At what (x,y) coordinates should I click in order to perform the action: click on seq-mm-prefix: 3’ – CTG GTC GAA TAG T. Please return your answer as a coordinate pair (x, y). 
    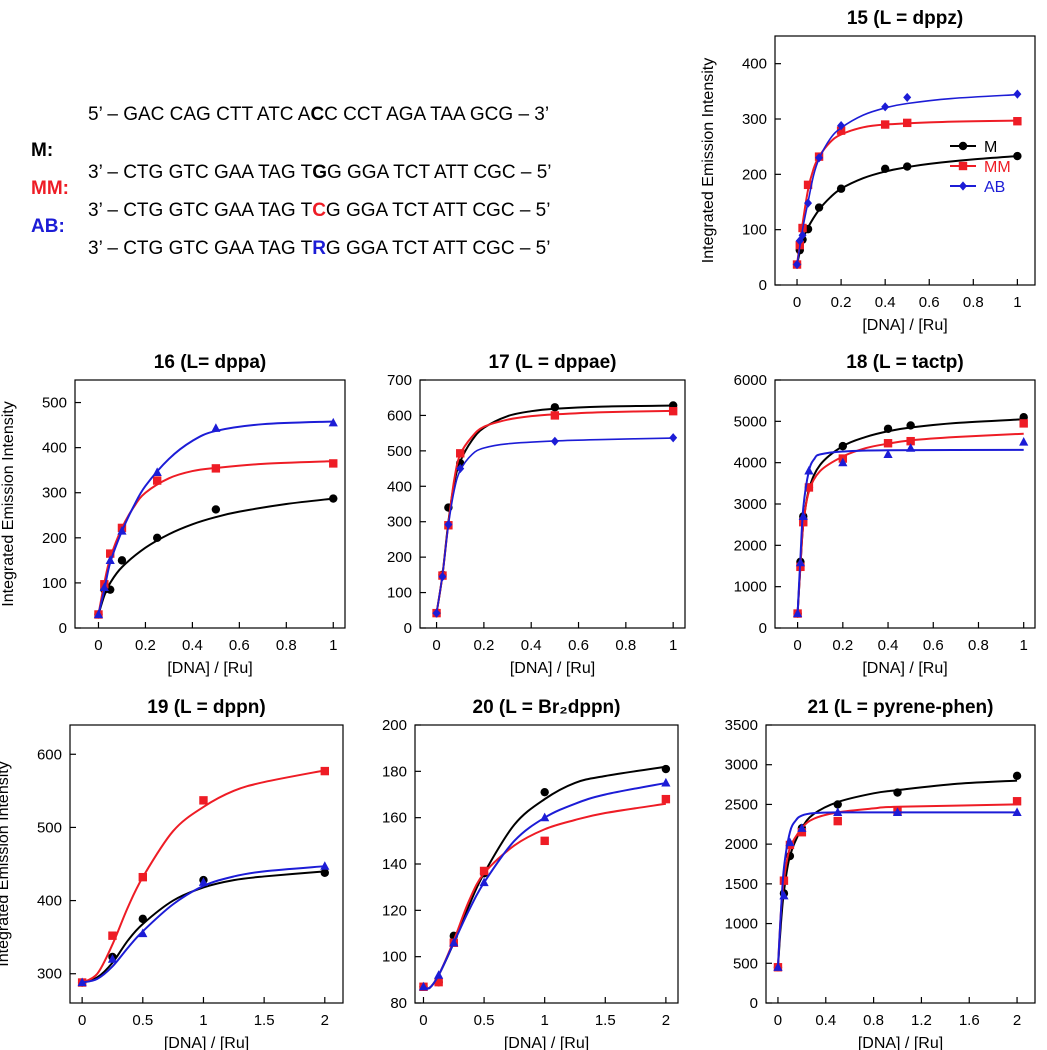
    Looking at the image, I should click on (200, 210).